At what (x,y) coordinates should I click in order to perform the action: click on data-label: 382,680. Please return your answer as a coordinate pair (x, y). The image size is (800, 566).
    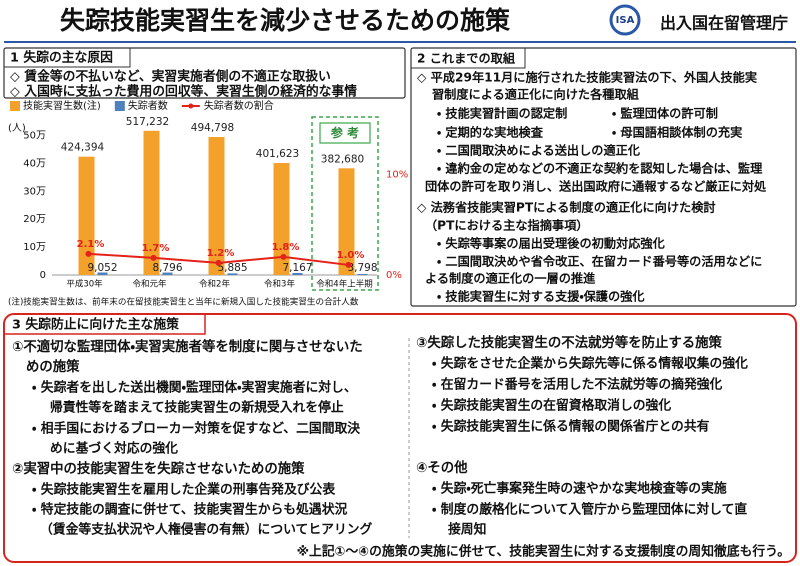
    Looking at the image, I should click on (342, 159).